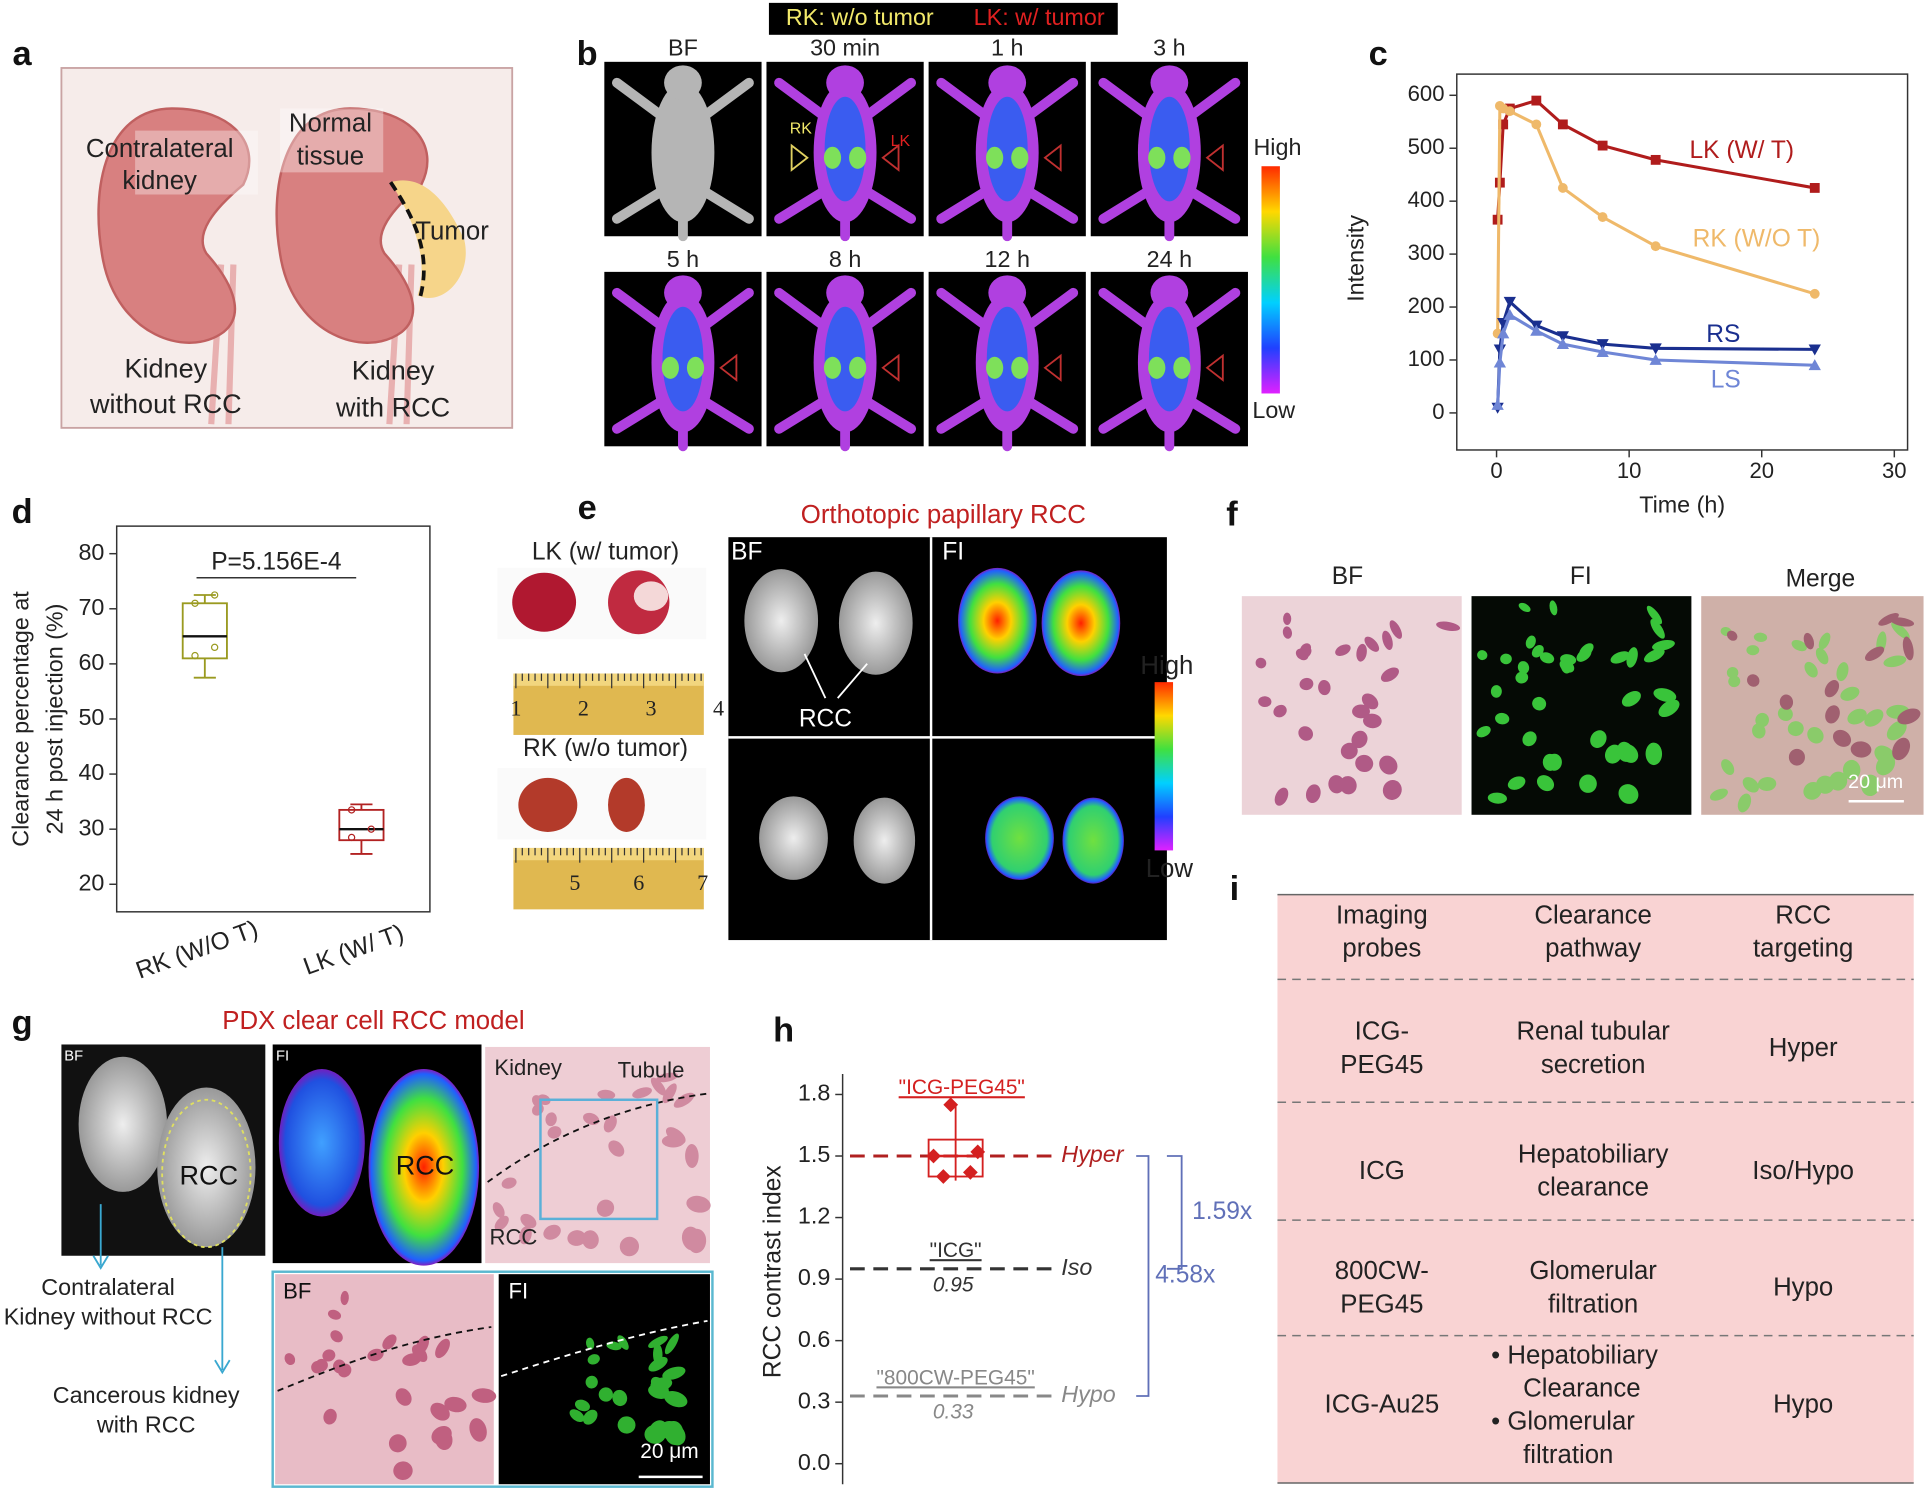 The width and height of the screenshot is (1926, 1492). I want to click on label: 0, so click(1496, 470).